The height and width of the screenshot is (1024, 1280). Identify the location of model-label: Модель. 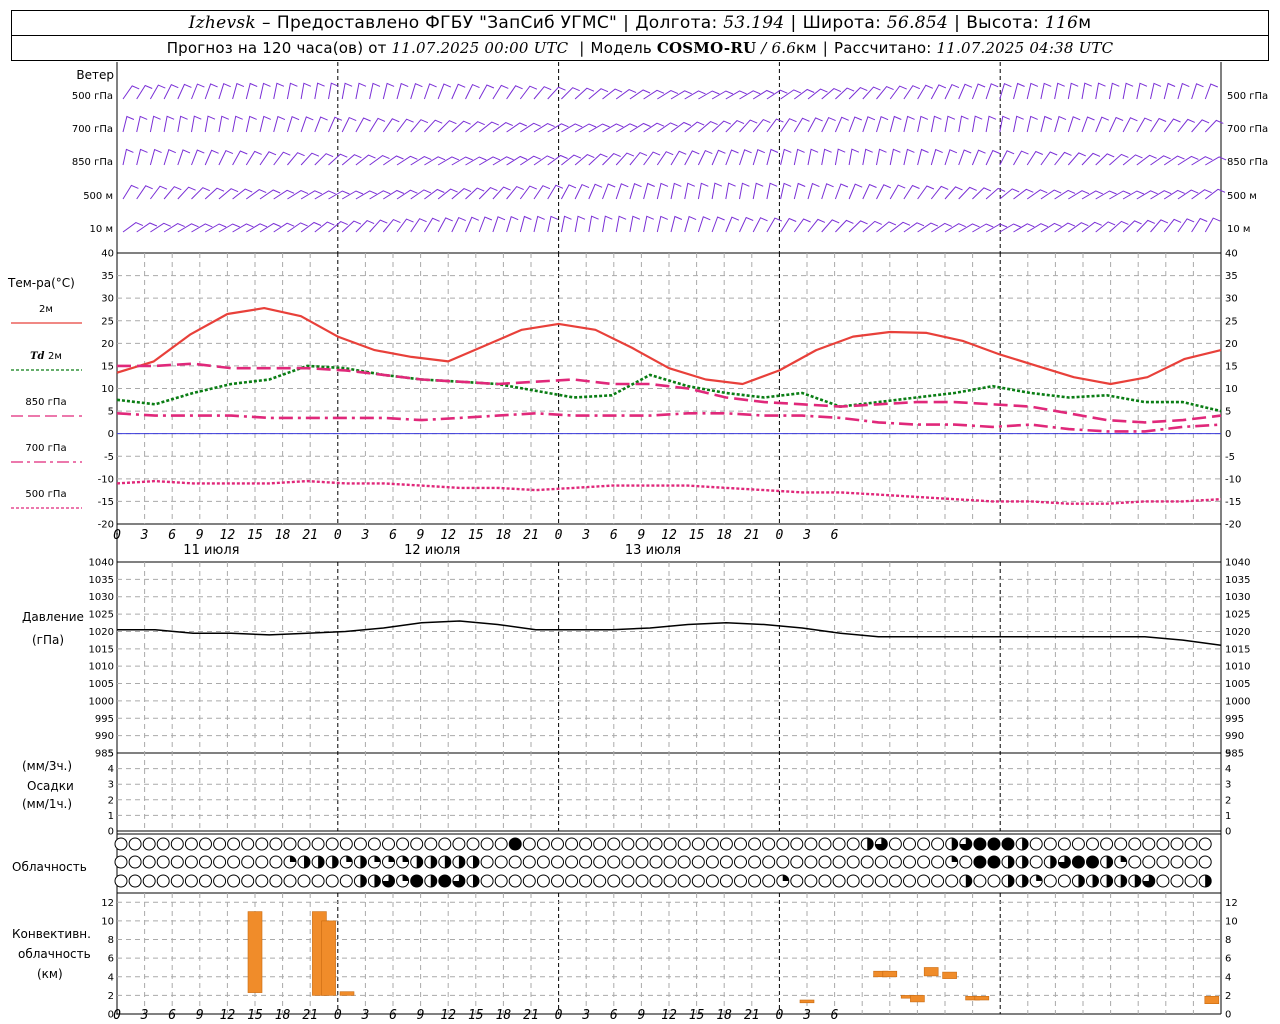
(621, 48).